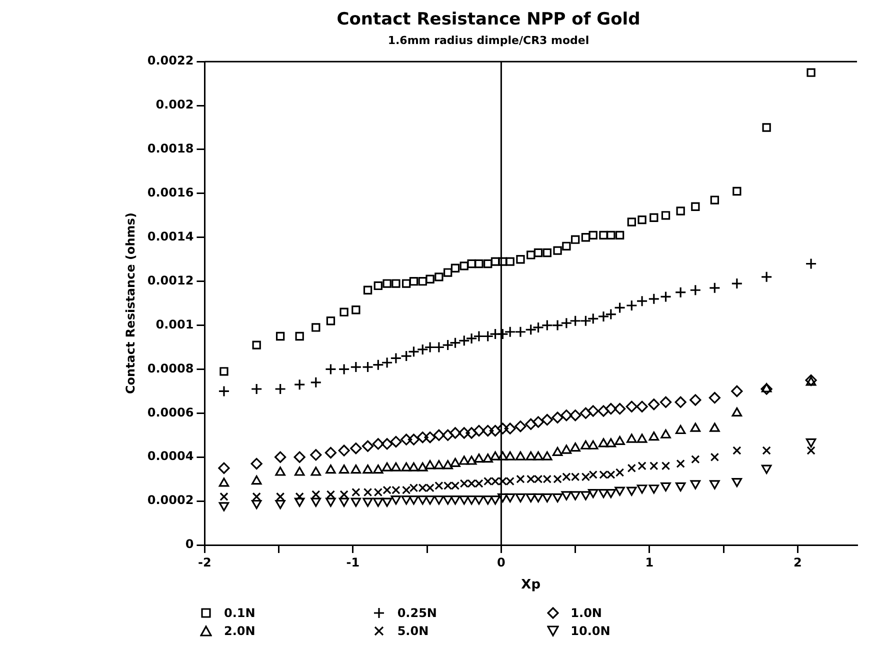  I want to click on y-tick-label: 0, so click(189, 544).